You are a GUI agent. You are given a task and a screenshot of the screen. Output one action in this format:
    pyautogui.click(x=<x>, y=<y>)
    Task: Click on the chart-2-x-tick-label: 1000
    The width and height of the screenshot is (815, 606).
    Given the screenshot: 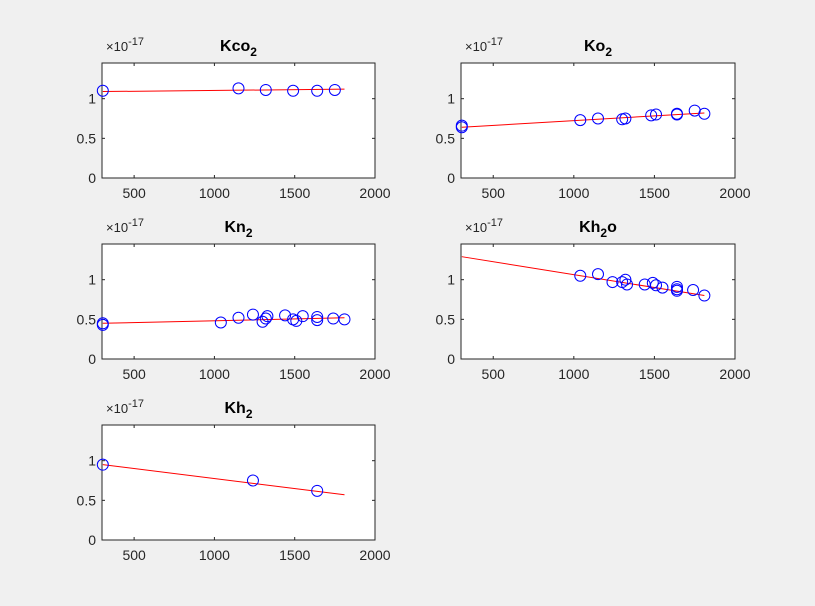 What is the action you would take?
    pyautogui.click(x=573, y=193)
    